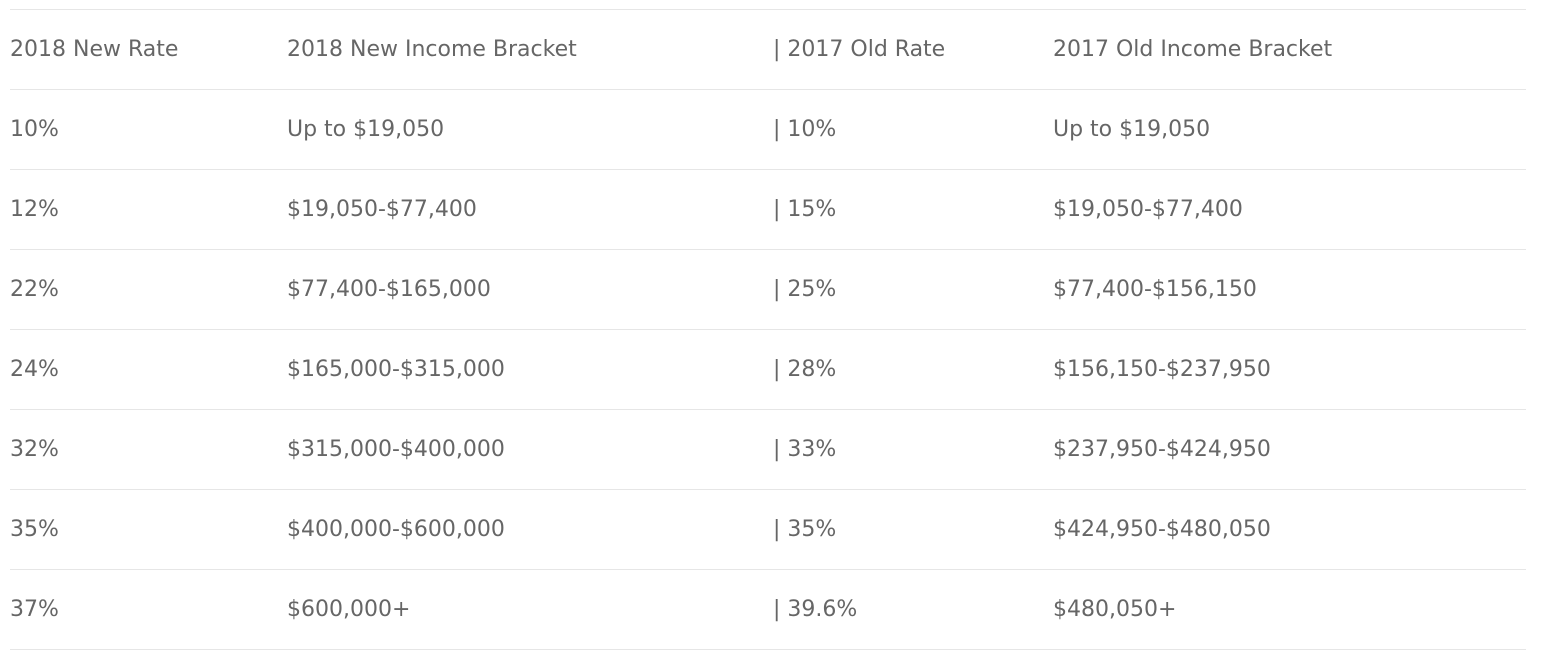 The height and width of the screenshot is (658, 1542). I want to click on table-row: 12% $19,050-$77,400 | 15% $19,050-$77,400, so click(768, 209).